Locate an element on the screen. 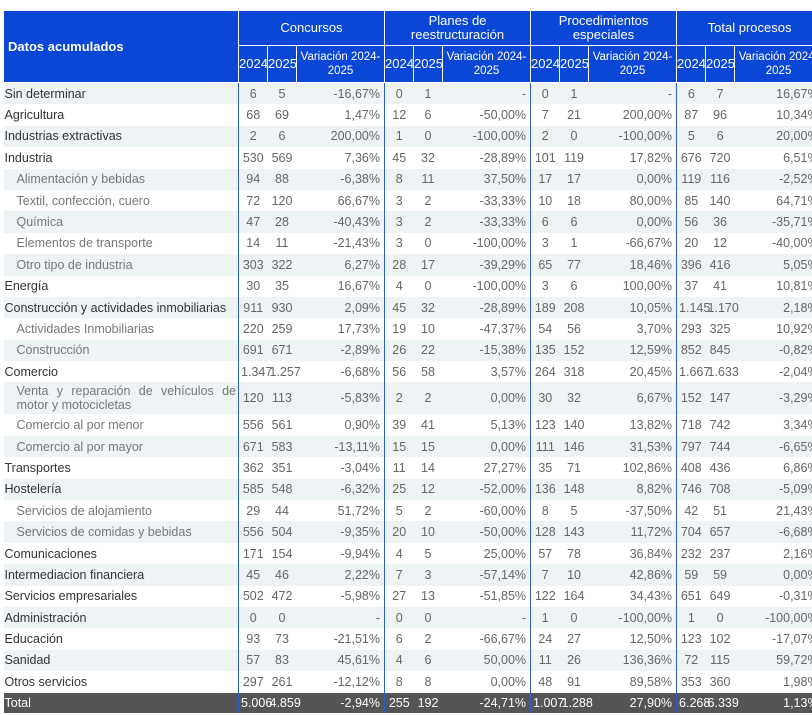 The height and width of the screenshot is (715, 812). variation-cell: -5,83% is located at coordinates (340, 398).